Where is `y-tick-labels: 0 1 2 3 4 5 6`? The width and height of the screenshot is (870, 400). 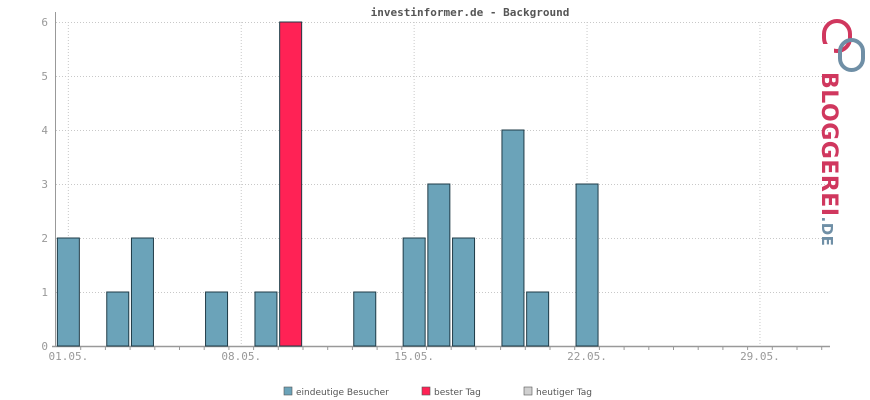 y-tick-labels: 0 1 2 3 4 5 6 is located at coordinates (44, 184).